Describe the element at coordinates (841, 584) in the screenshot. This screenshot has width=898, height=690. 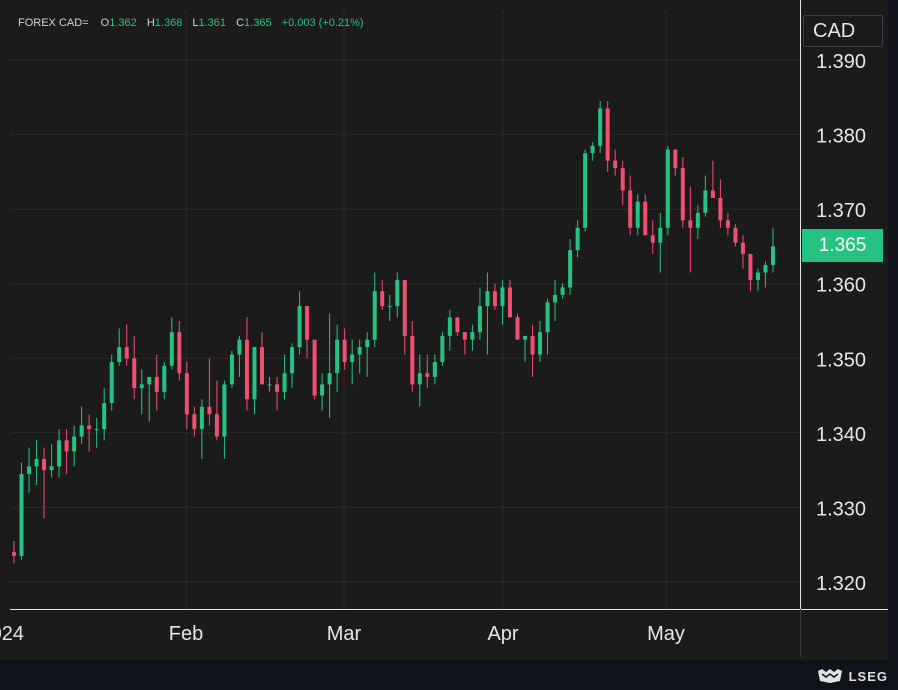
I see `y-tick-label: 1.320` at that location.